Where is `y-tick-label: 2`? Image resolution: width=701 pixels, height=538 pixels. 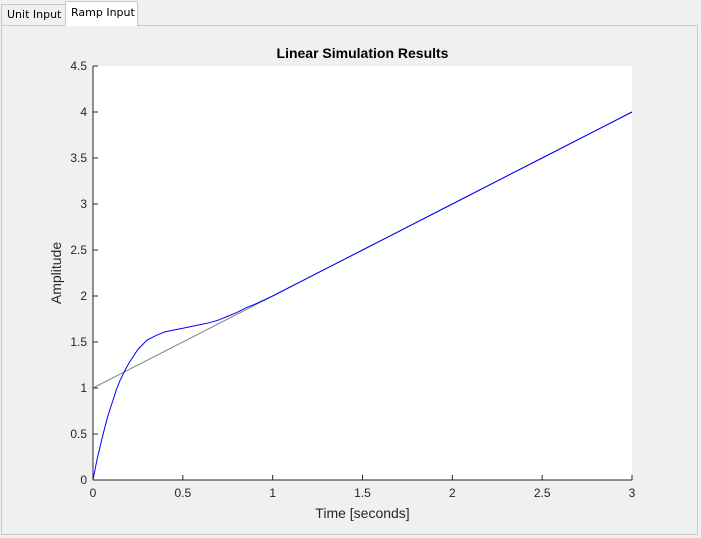 y-tick-label: 2 is located at coordinates (83, 296).